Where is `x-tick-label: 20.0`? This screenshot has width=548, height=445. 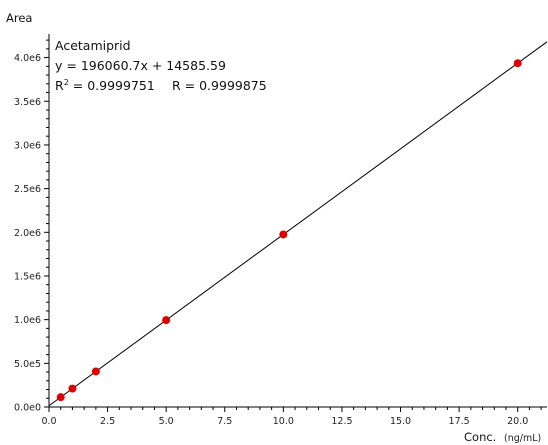 x-tick-label: 20.0 is located at coordinates (517, 421).